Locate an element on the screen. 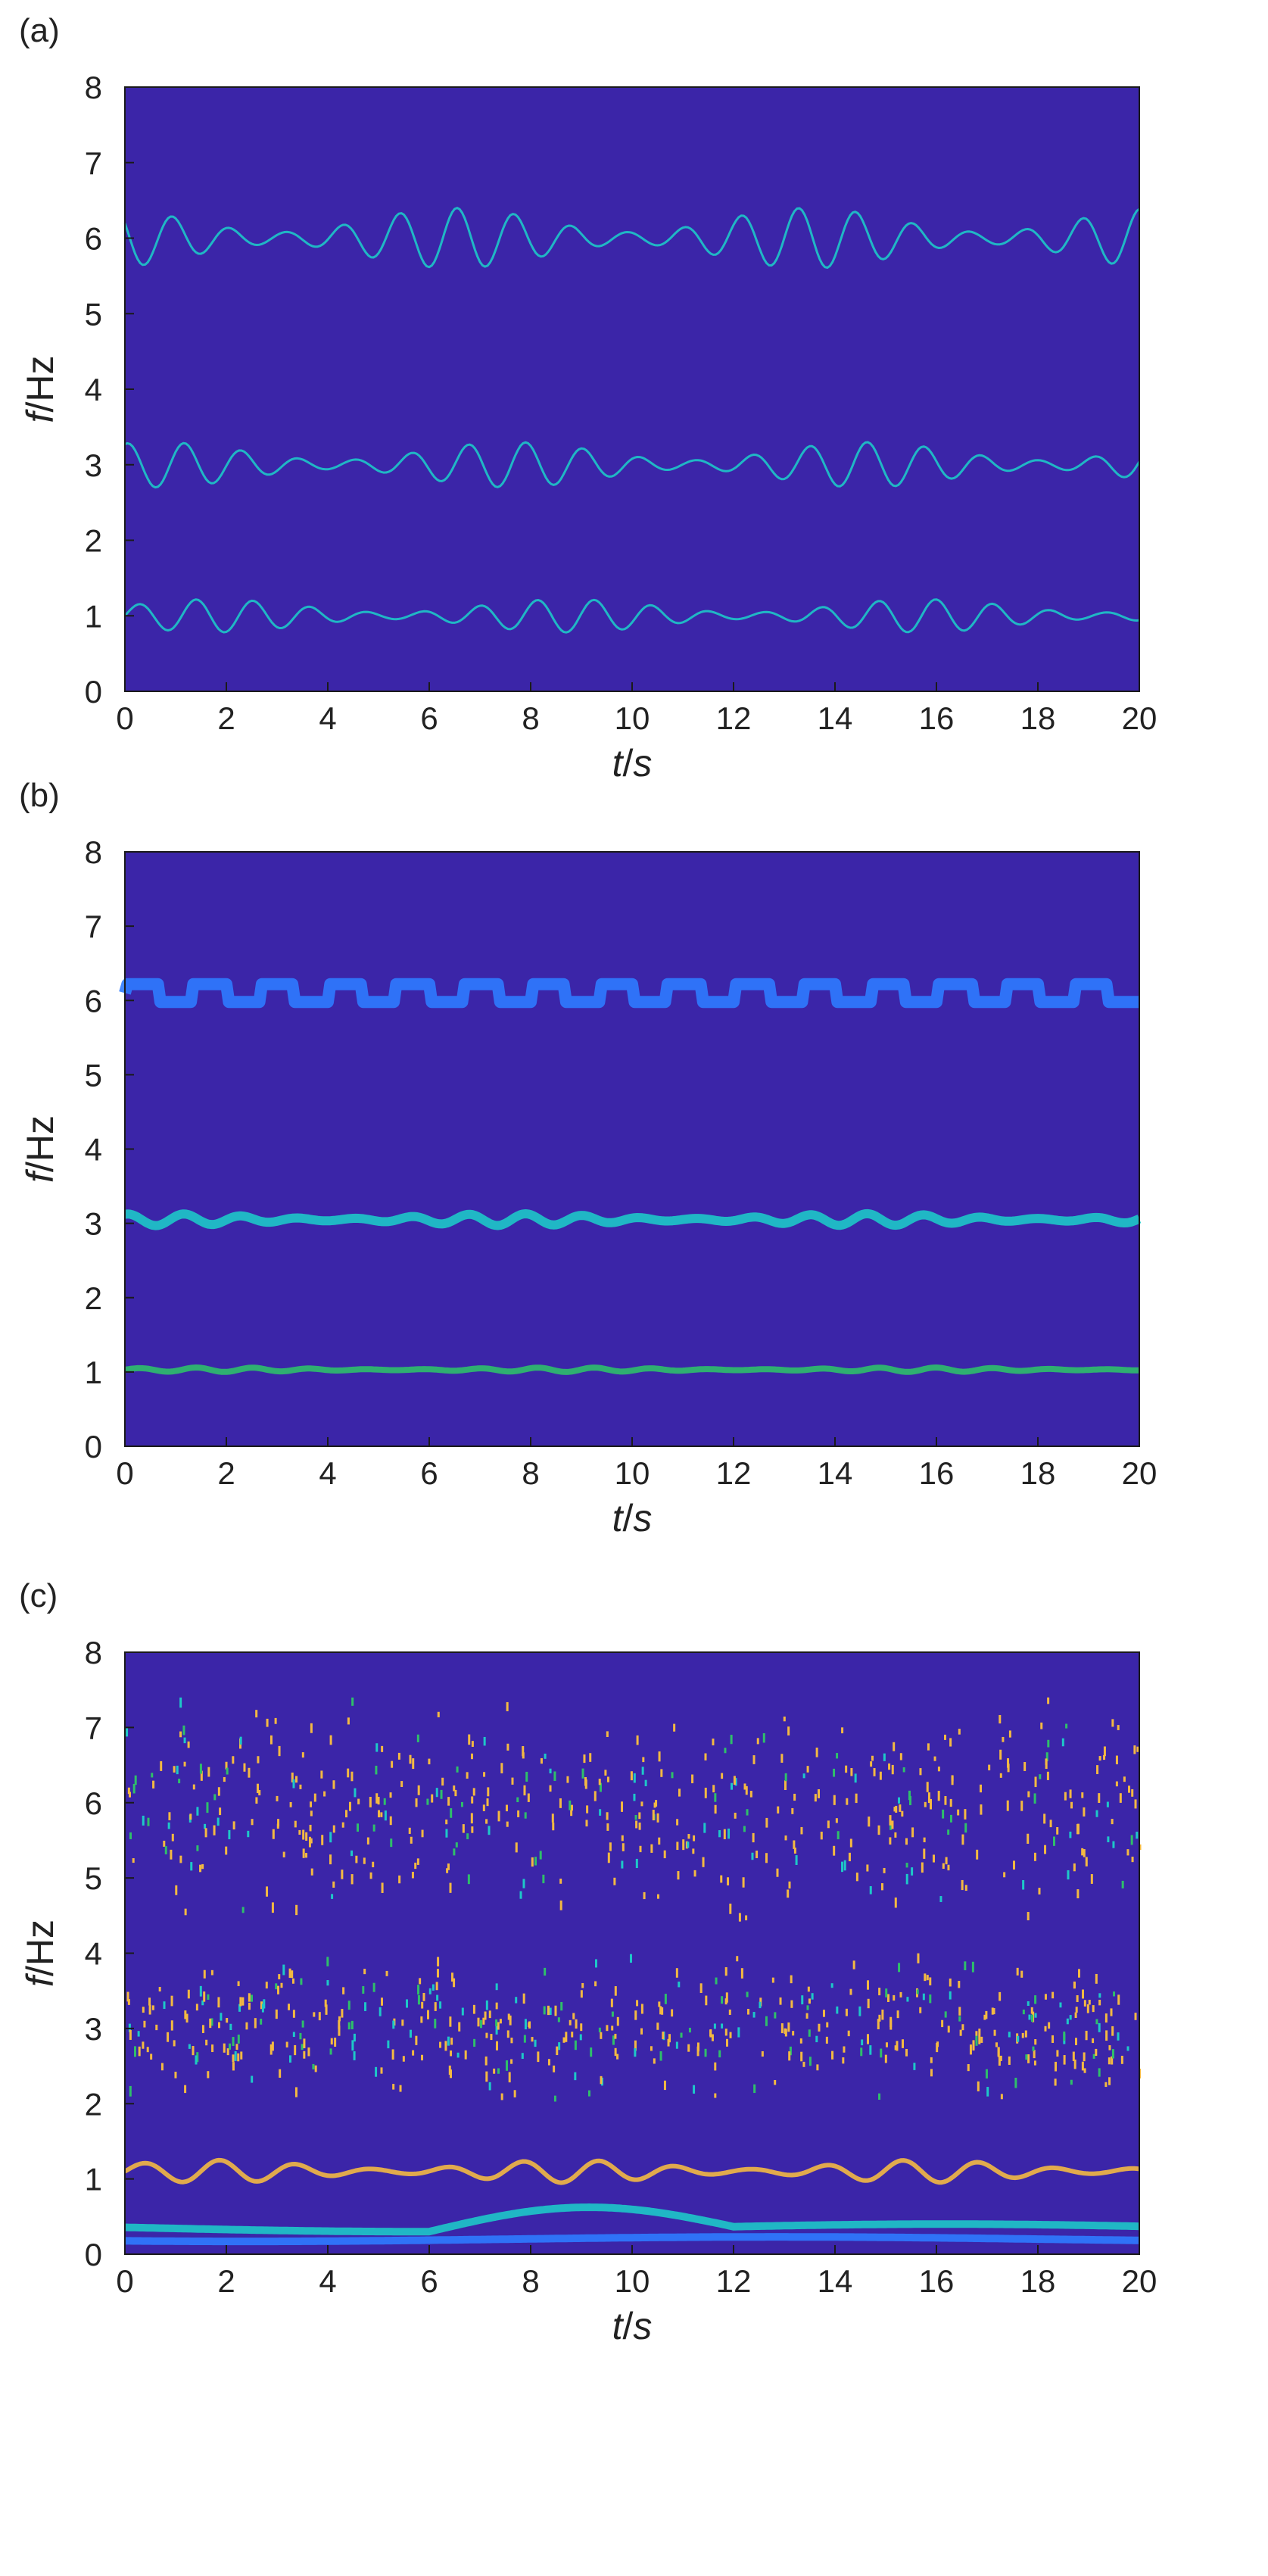  x-tick-label: 6 is located at coordinates (429, 718).